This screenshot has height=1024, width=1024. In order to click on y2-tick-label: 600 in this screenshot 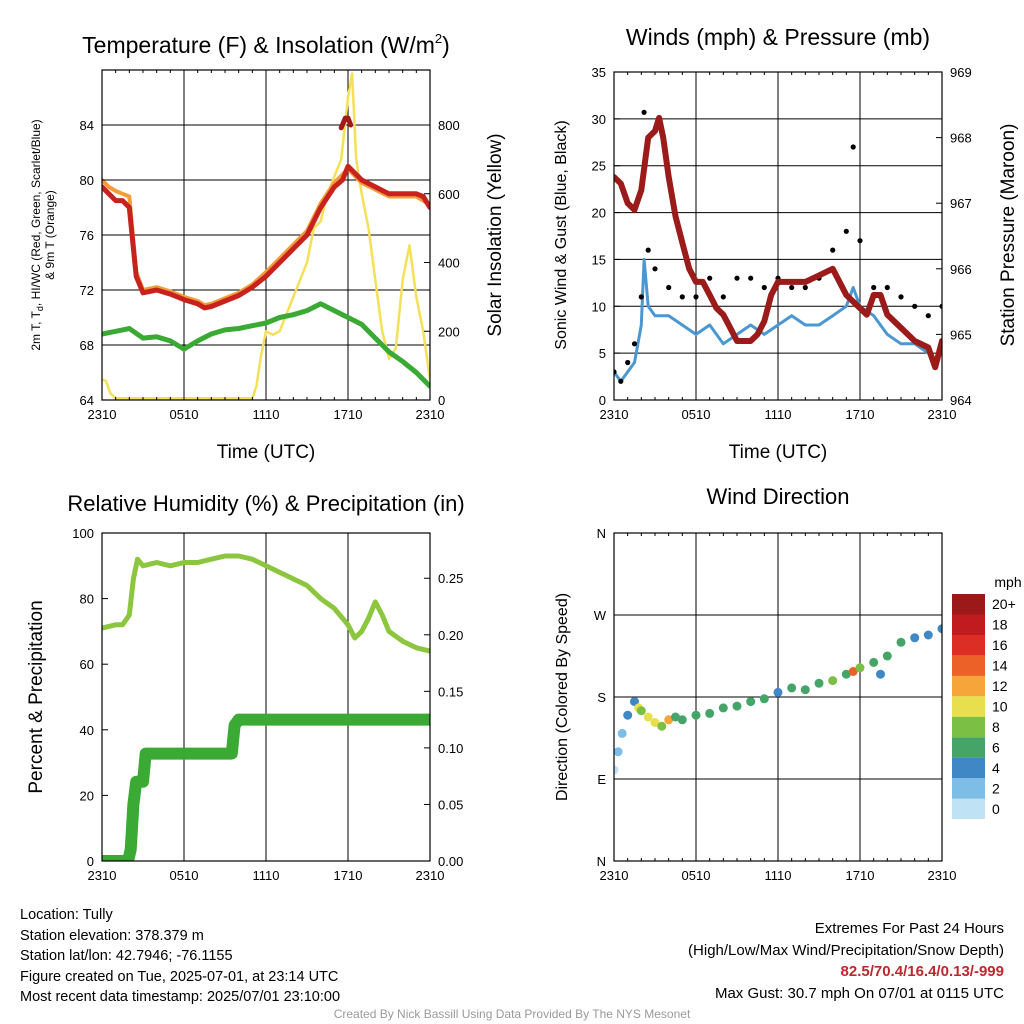, I will do `click(449, 194)`.